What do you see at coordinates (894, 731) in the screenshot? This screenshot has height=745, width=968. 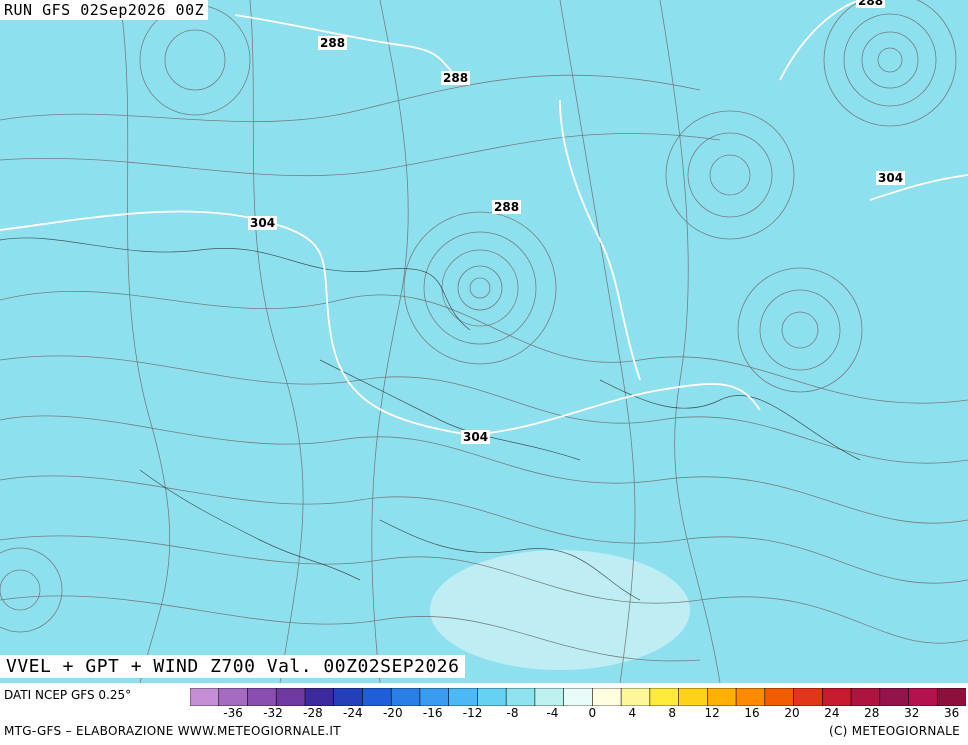 I see `credit-right: (C) METEOGIORNALE` at bounding box center [894, 731].